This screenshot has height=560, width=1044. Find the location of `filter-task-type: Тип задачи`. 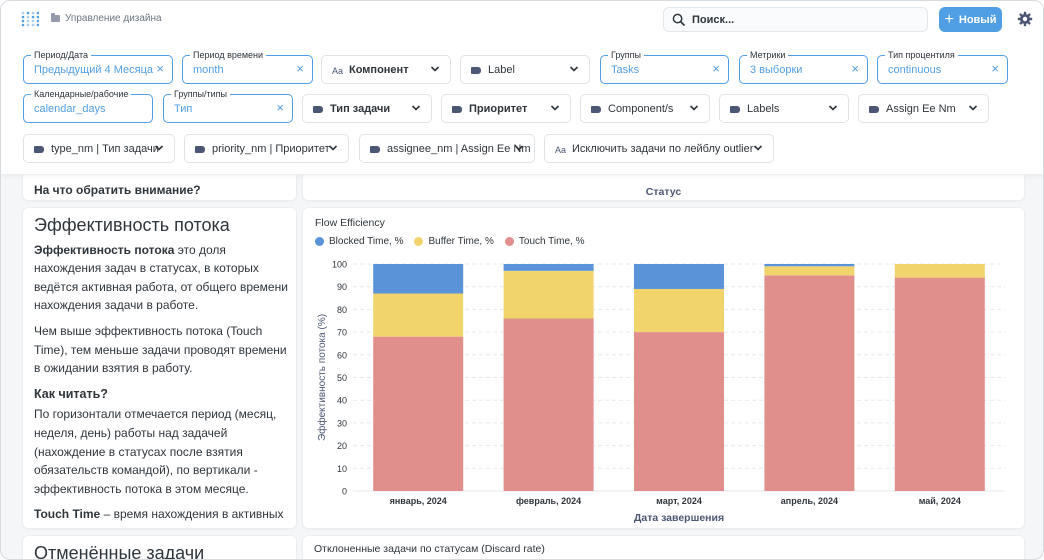

filter-task-type: Тип задачи is located at coordinates (367, 108).